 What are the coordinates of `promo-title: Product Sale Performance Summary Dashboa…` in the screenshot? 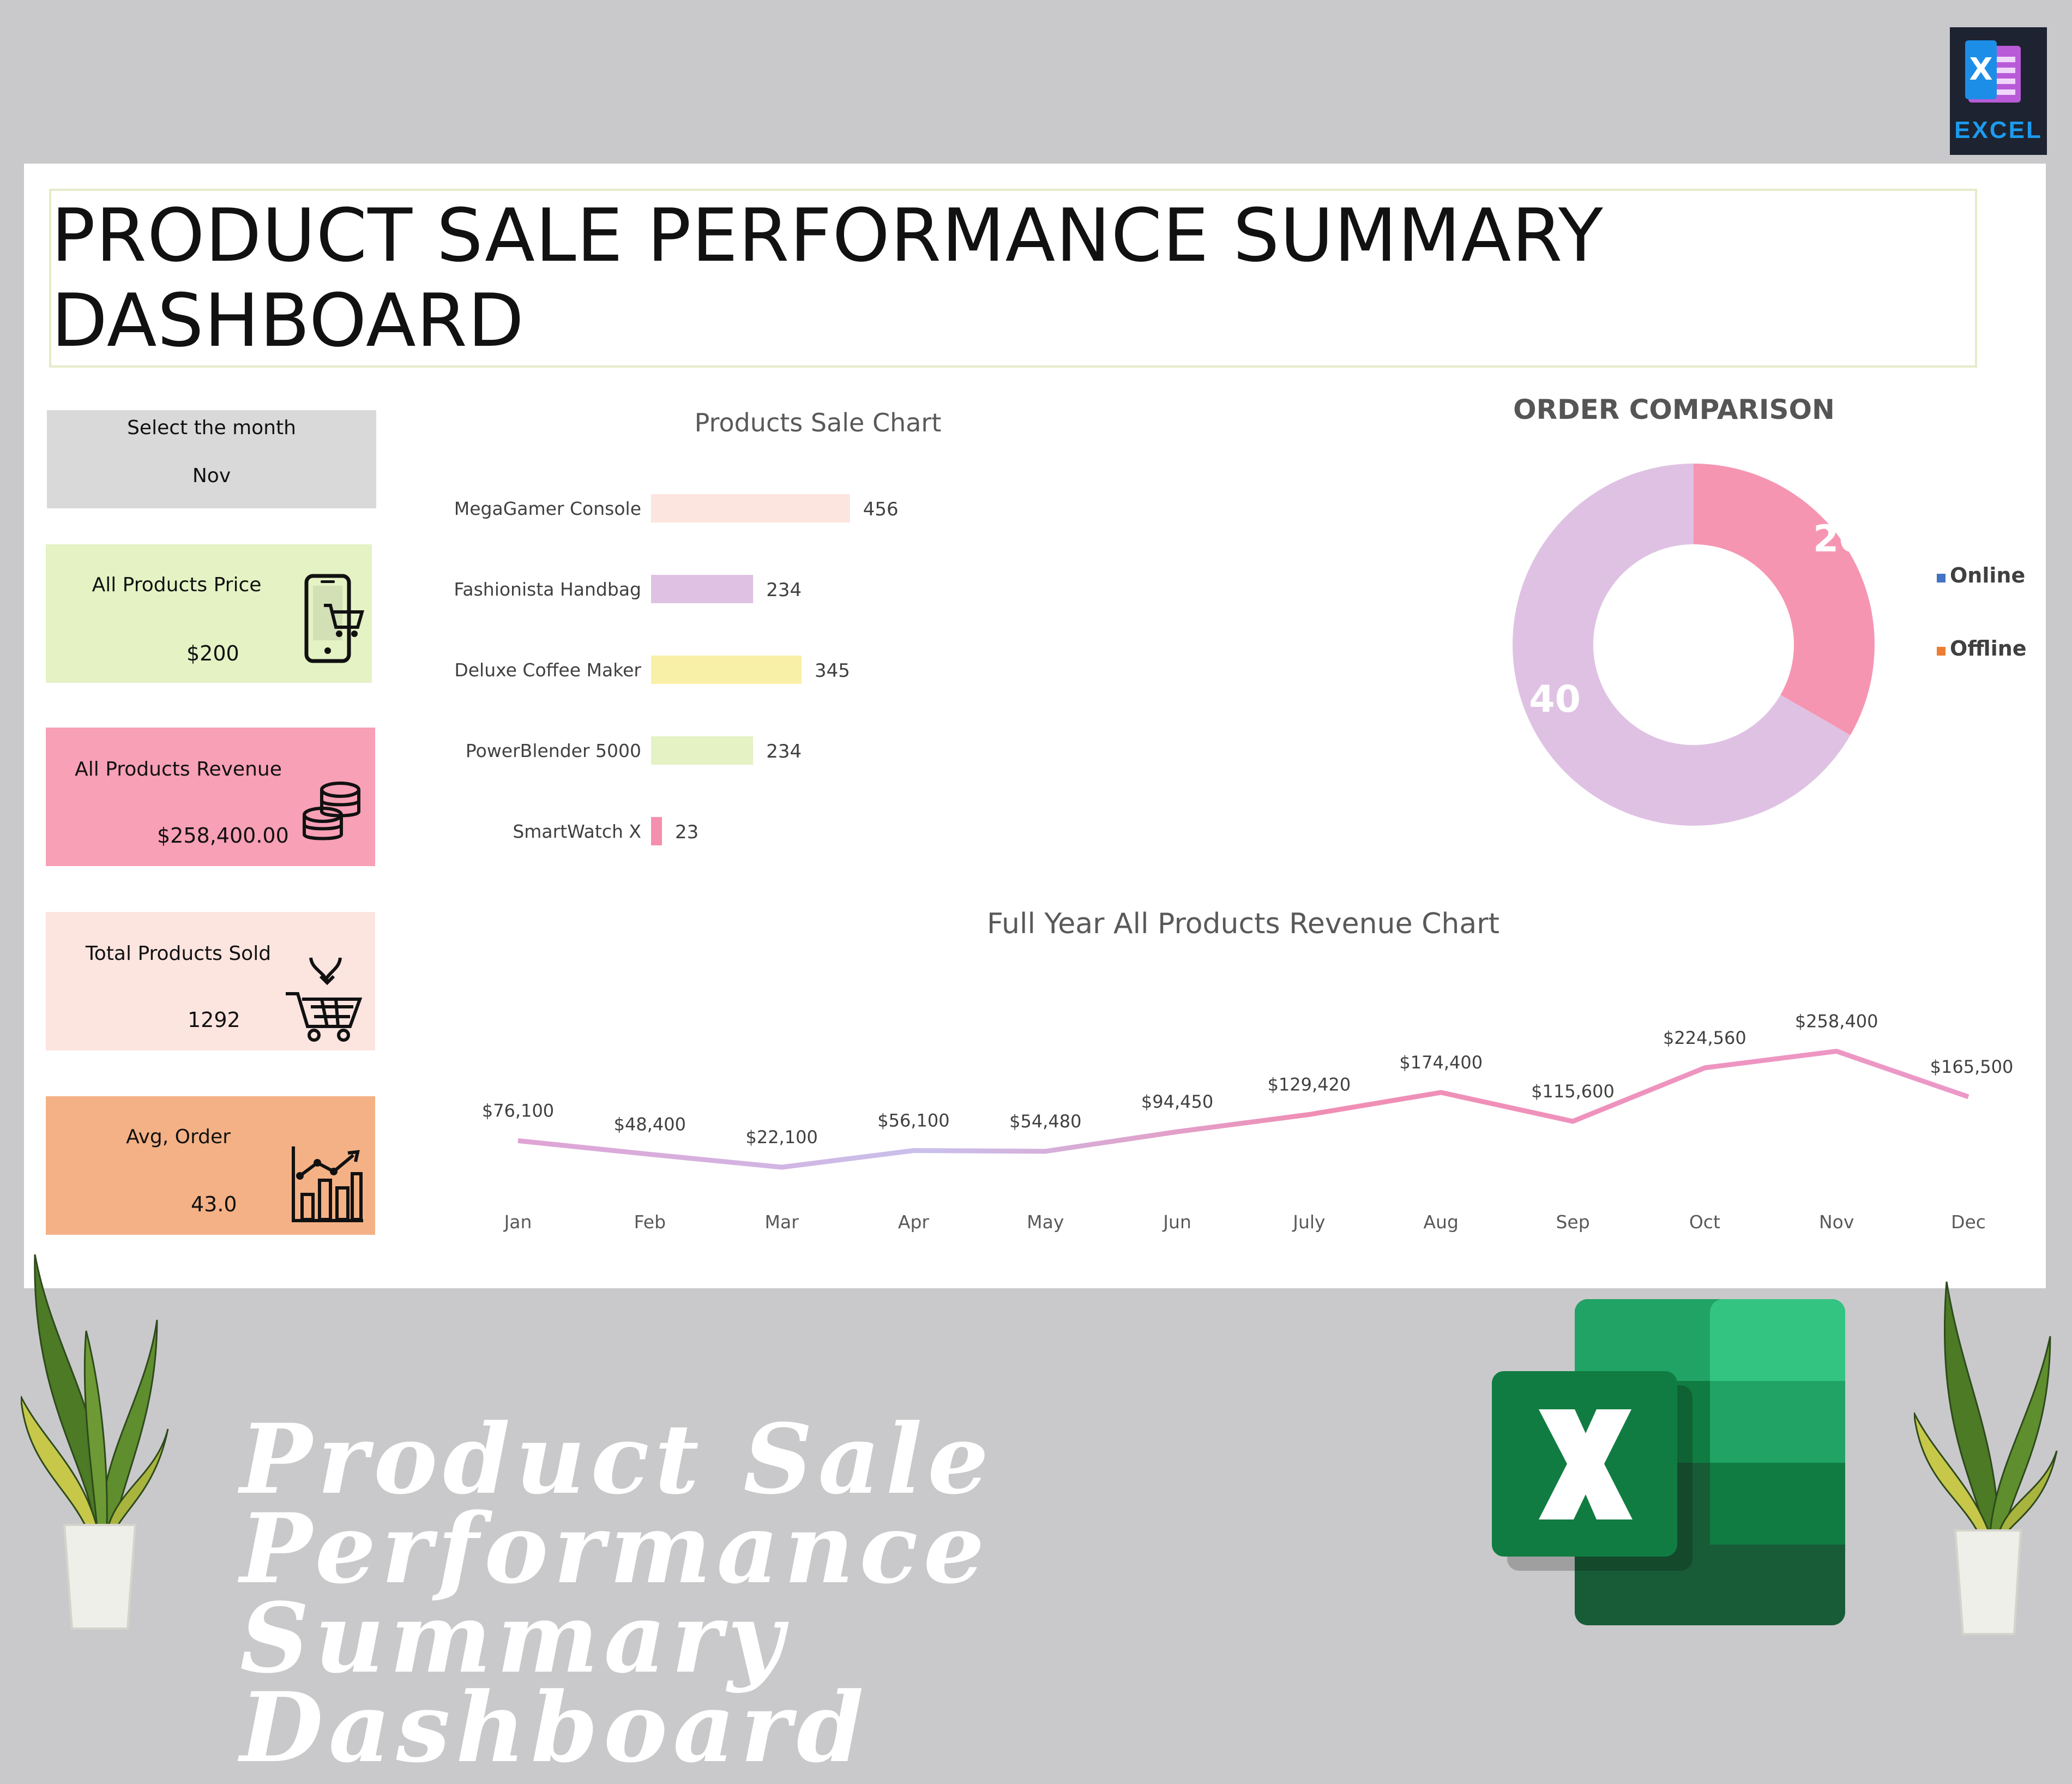 It's located at (813, 1594).